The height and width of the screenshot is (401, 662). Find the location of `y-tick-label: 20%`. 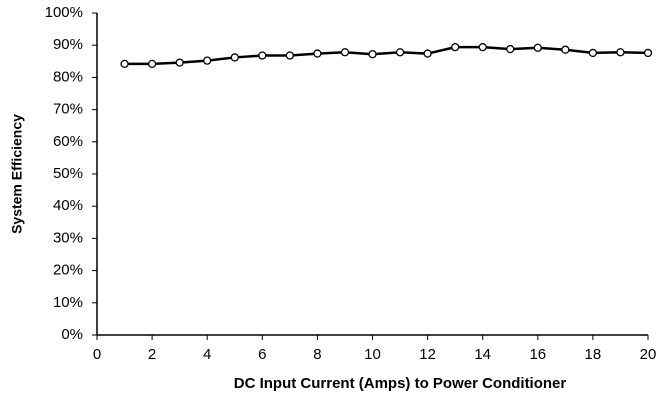

y-tick-label: 20% is located at coordinates (68, 270).